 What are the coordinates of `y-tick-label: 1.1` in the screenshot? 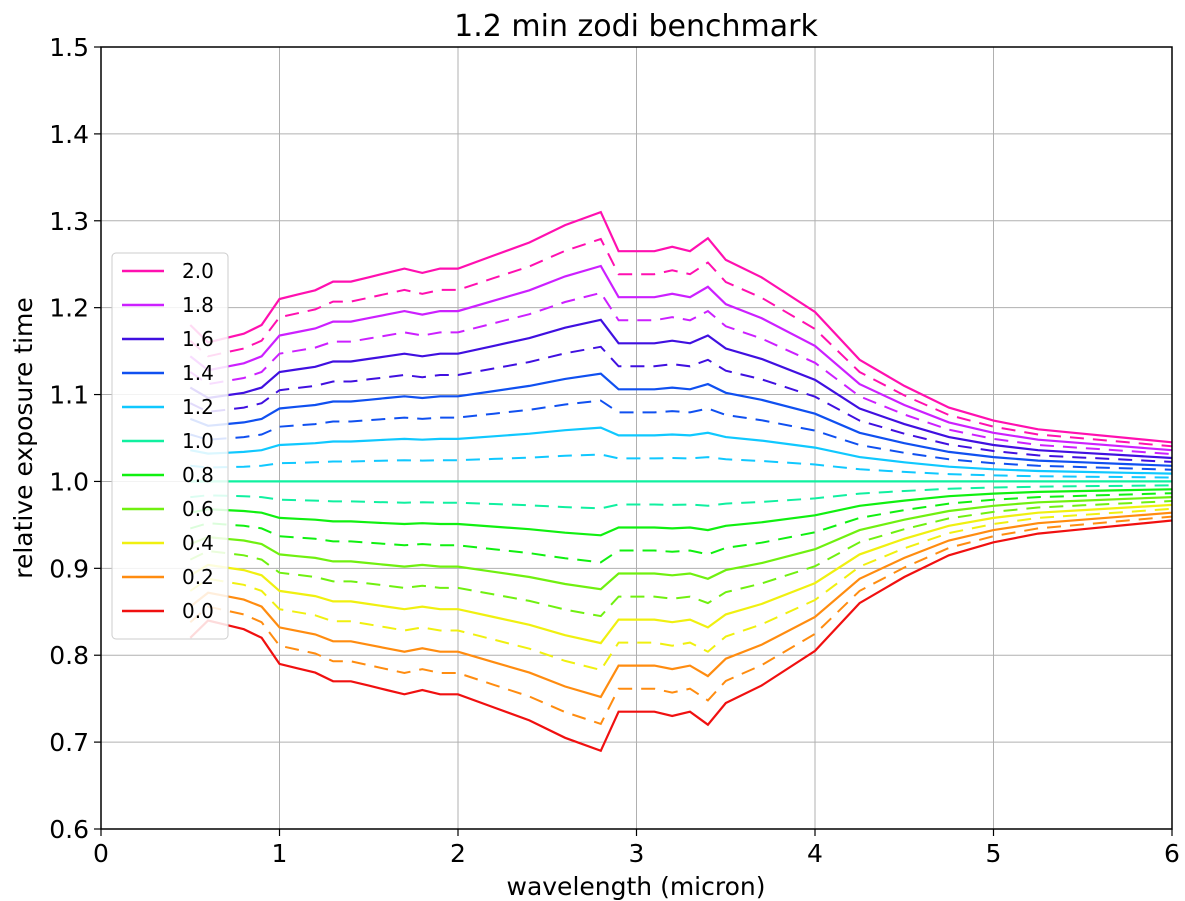 It's located at (69, 395).